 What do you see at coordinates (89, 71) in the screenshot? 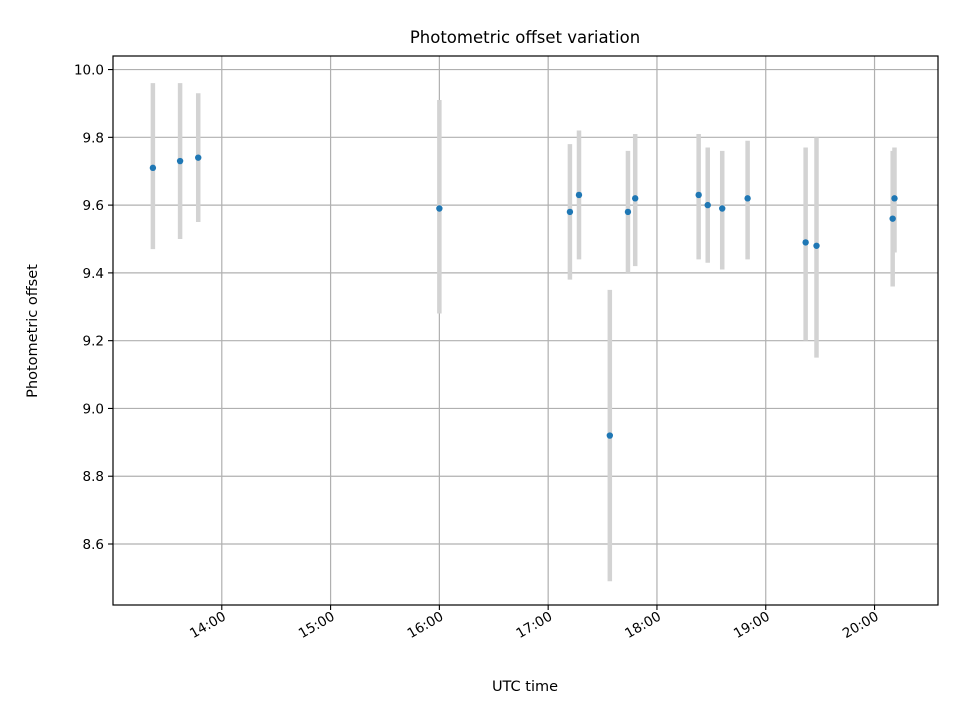
I see `y-tick-label: 10.0` at bounding box center [89, 71].